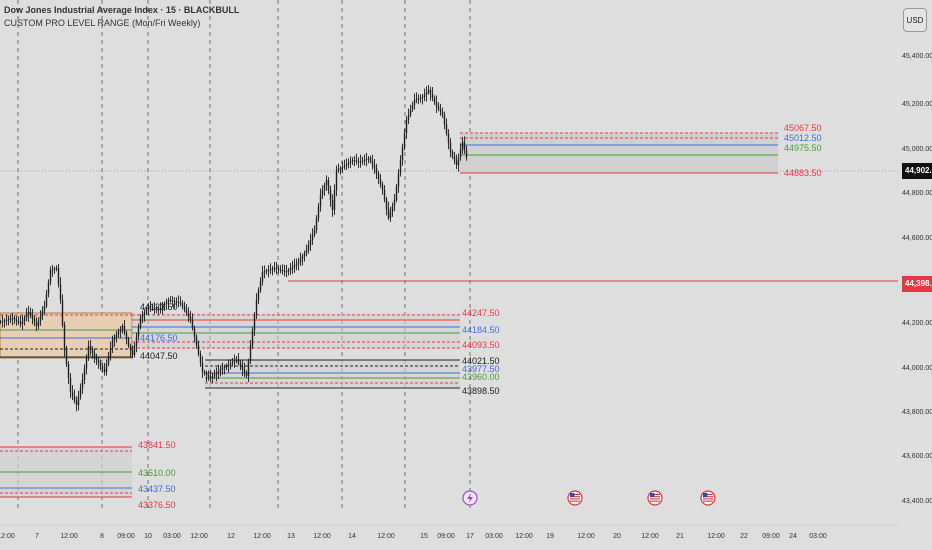 The image size is (932, 550). What do you see at coordinates (352, 536) in the screenshot?
I see `time-axis-tick: 14` at bounding box center [352, 536].